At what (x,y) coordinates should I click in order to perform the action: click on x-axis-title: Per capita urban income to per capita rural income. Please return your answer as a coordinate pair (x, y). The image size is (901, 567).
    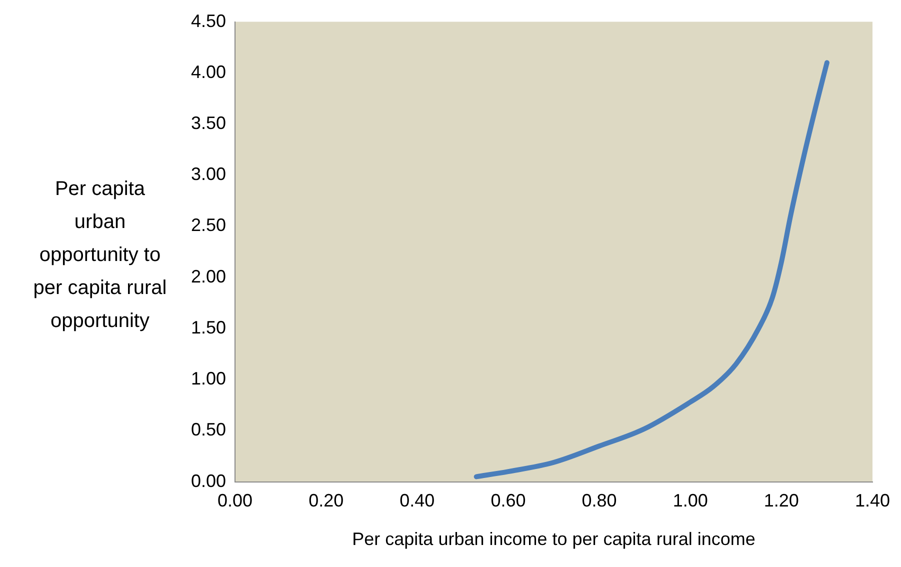
    Looking at the image, I should click on (554, 539).